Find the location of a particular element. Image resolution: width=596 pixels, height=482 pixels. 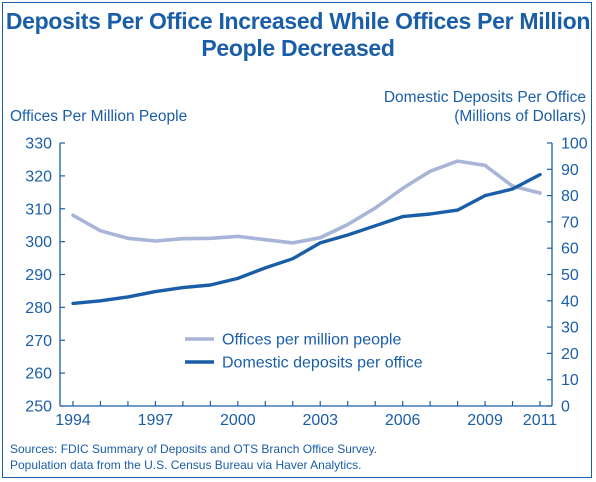

right-tick-label: 40 is located at coordinates (570, 301).